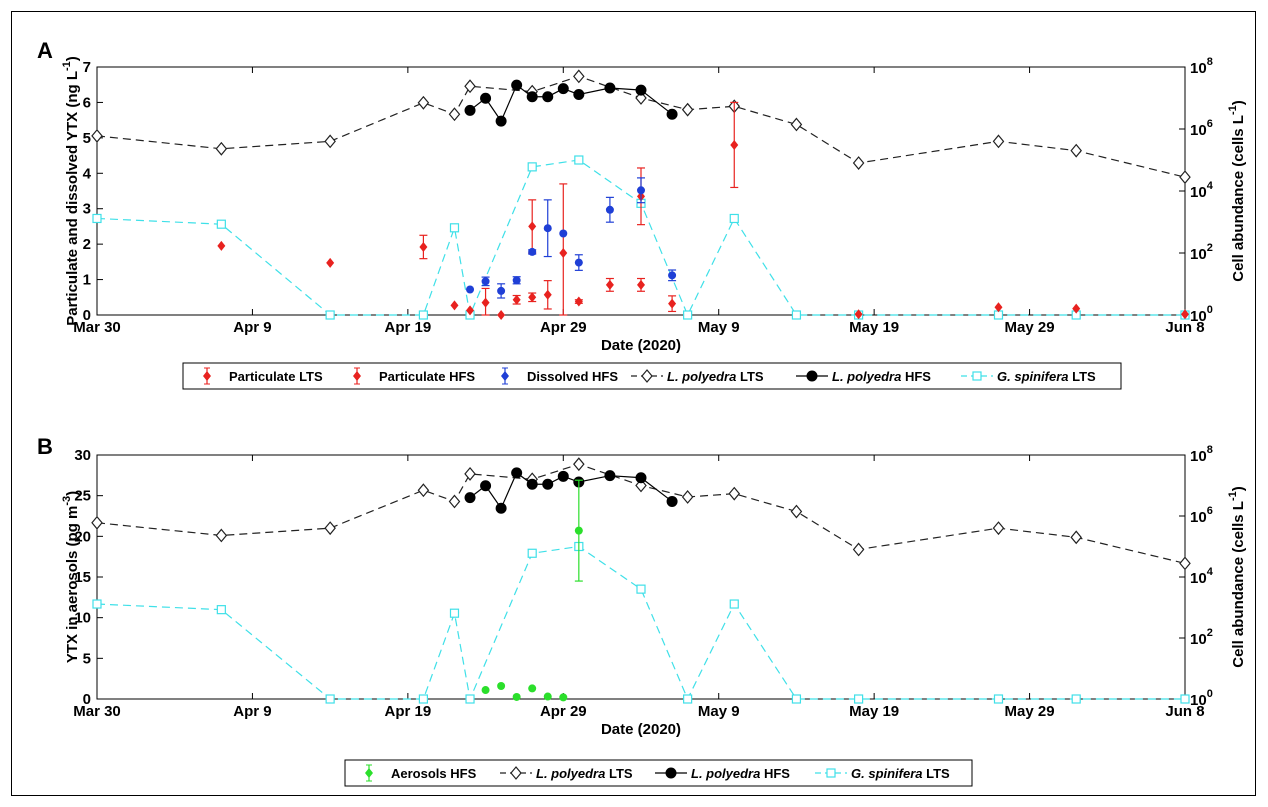  What do you see at coordinates (881, 376) in the screenshot?
I see `legend-label: L. polyedra HFS` at bounding box center [881, 376].